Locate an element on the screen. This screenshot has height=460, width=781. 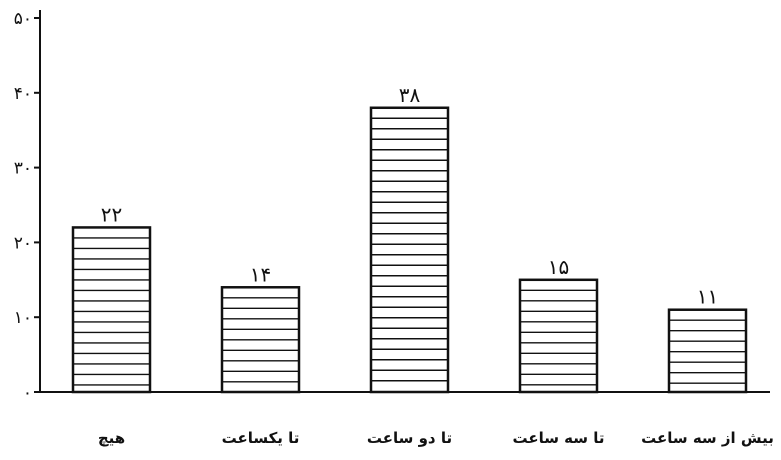
y-tick-label: ۳۰ is located at coordinates (23, 169).